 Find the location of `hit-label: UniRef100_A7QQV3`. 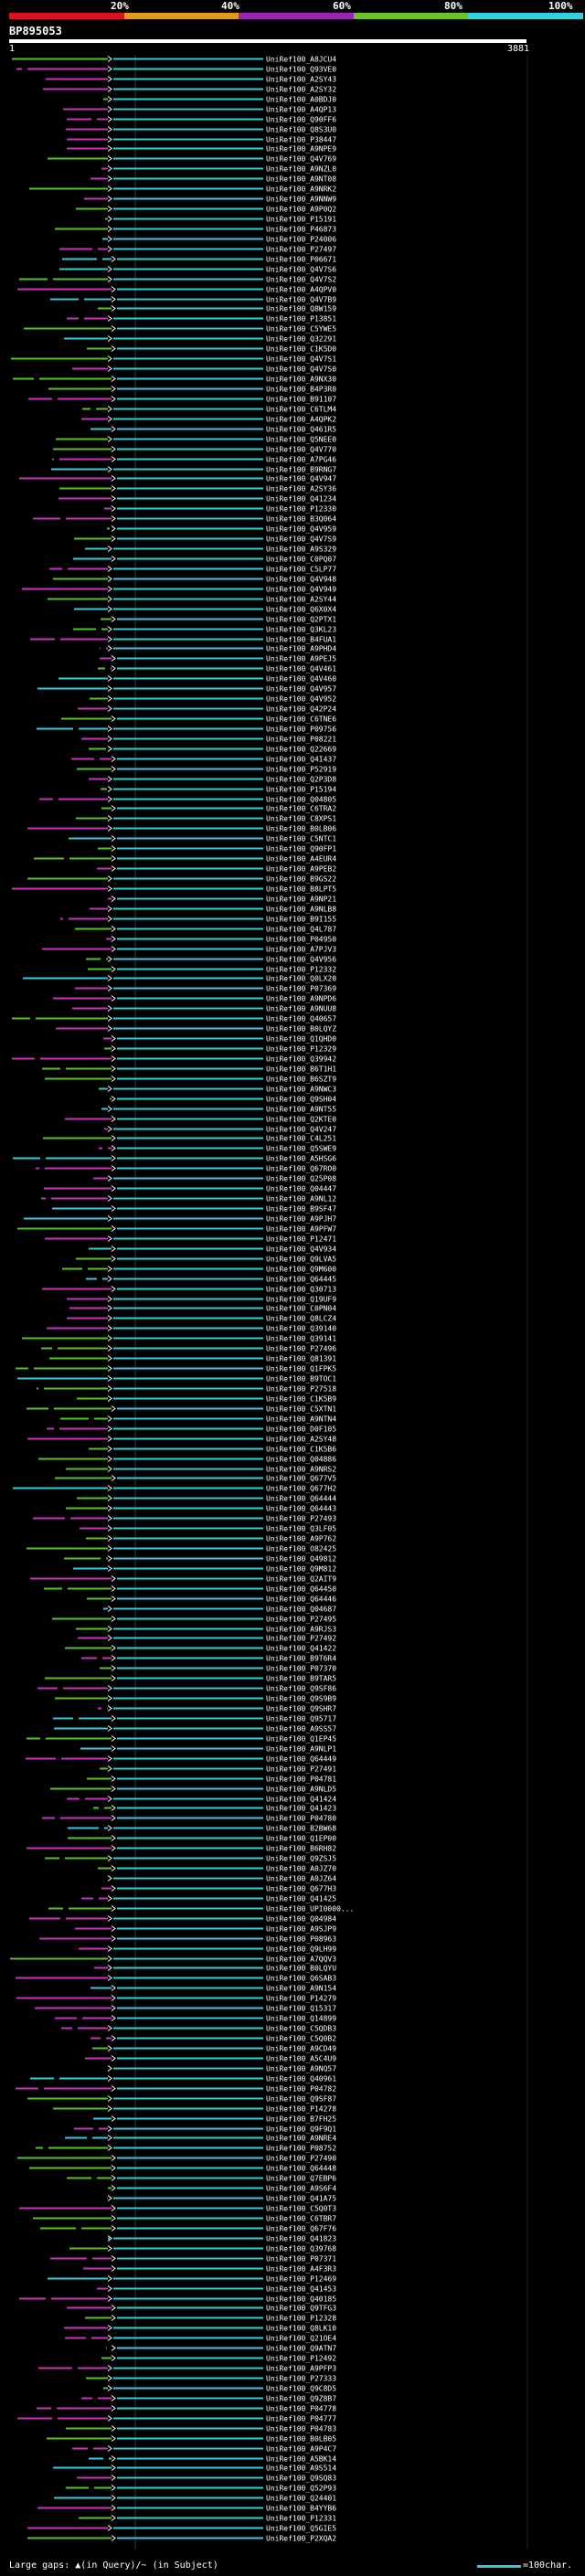

hit-label: UniRef100_A7QQV3 is located at coordinates (301, 1960).